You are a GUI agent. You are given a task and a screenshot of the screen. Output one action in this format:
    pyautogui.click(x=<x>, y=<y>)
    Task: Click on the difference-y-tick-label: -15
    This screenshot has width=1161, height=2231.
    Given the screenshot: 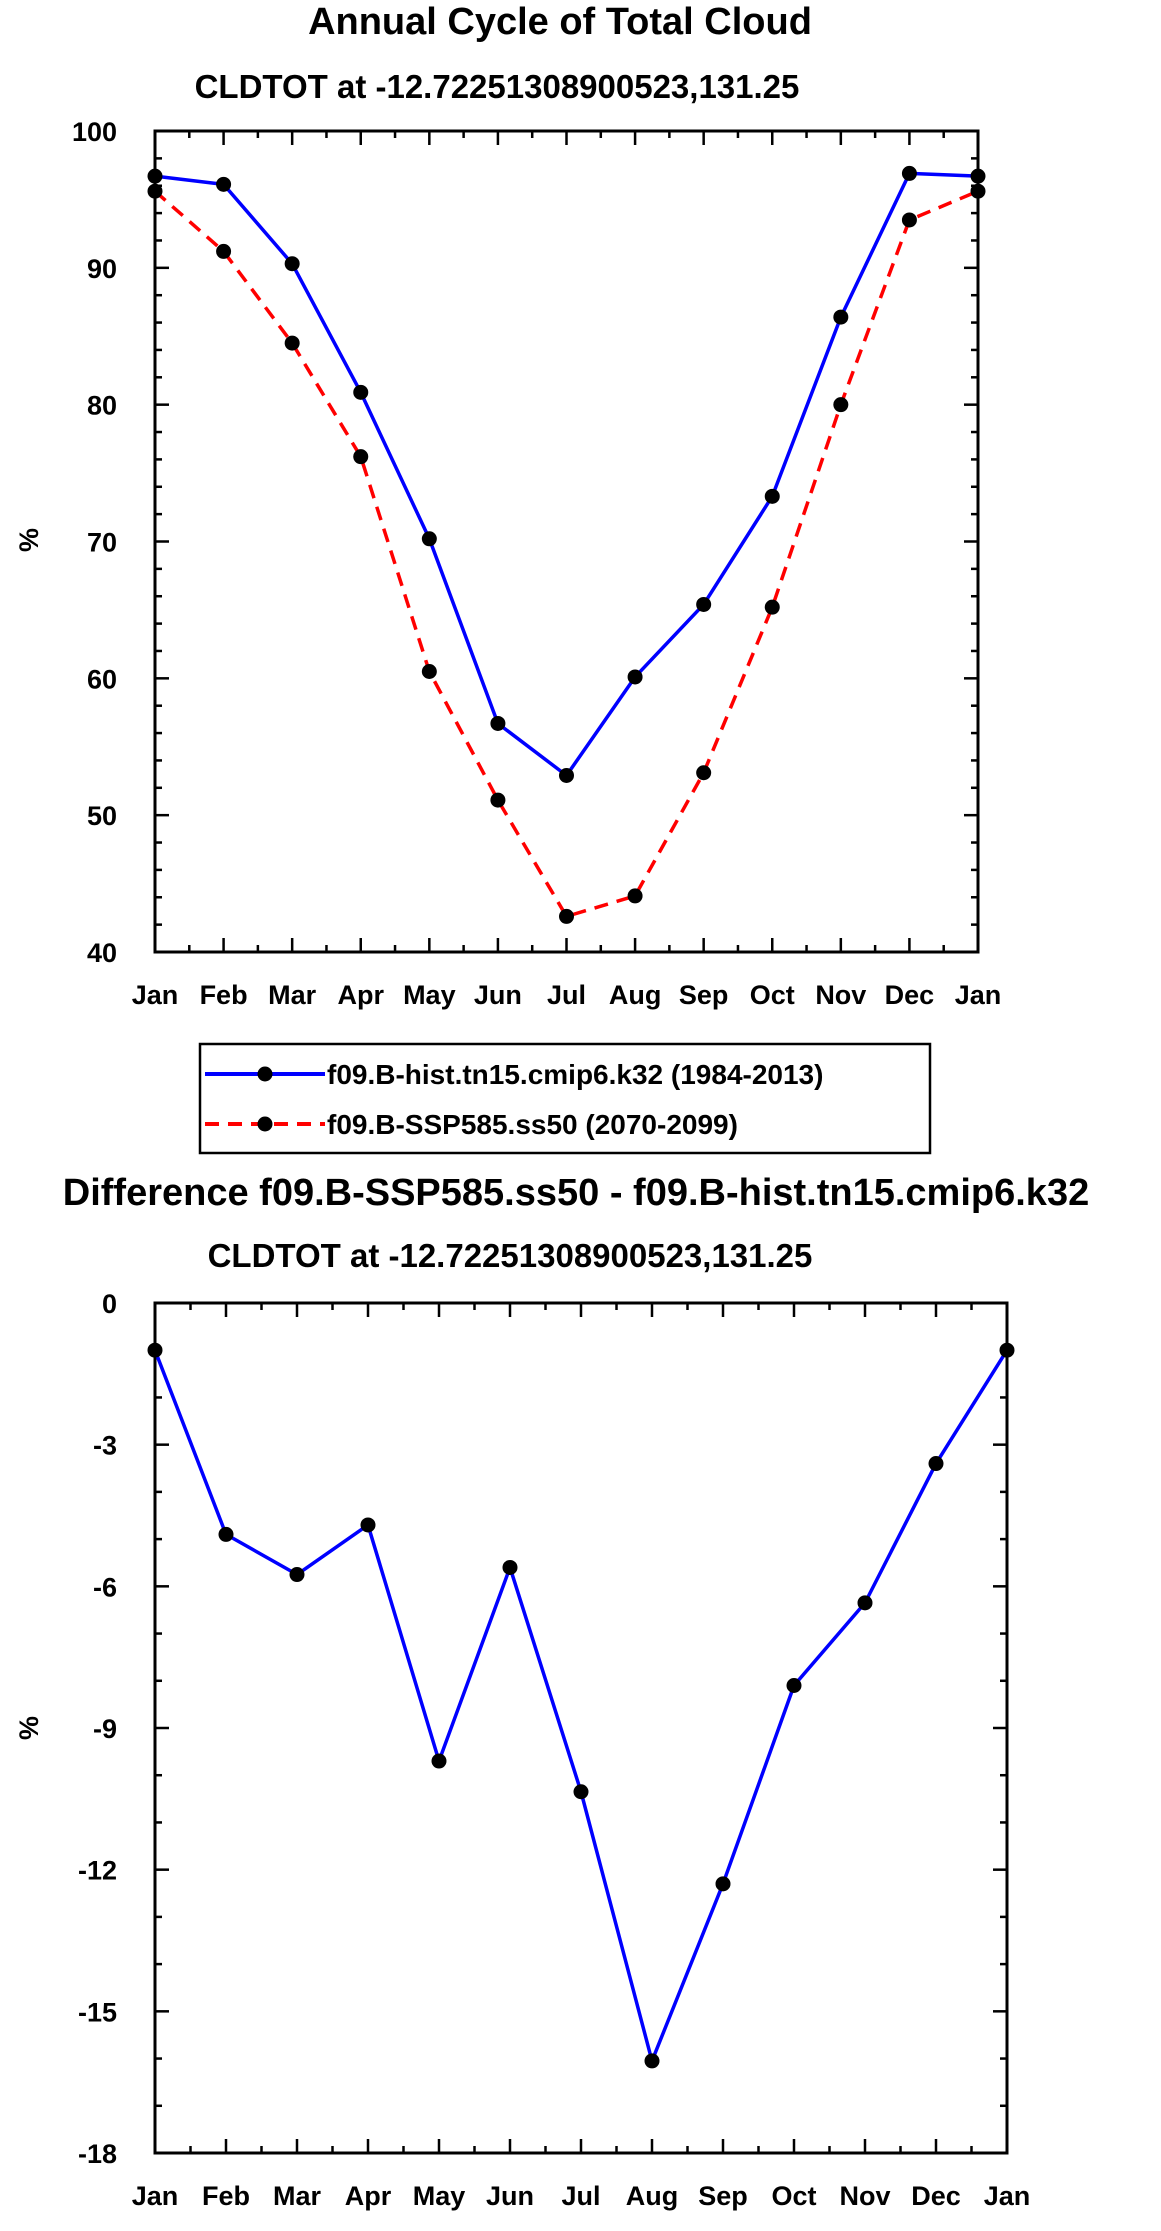 What is the action you would take?
    pyautogui.click(x=97, y=2012)
    